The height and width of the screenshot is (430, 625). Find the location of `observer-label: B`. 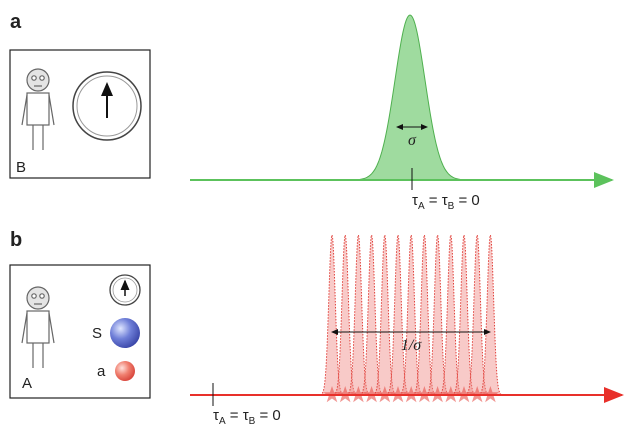

observer-label: B is located at coordinates (21, 167).